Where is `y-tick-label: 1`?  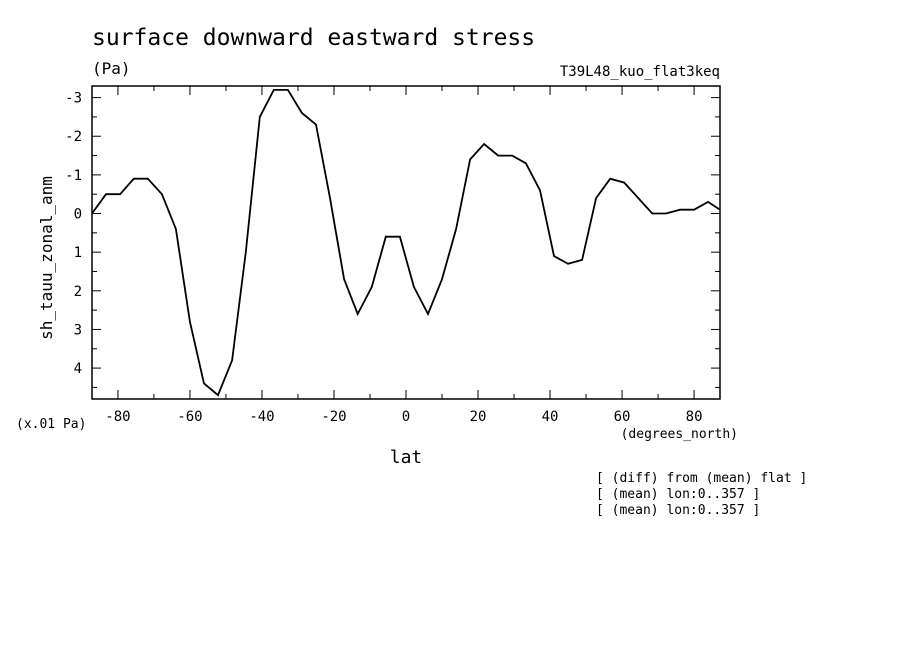 y-tick-label: 1 is located at coordinates (78, 253).